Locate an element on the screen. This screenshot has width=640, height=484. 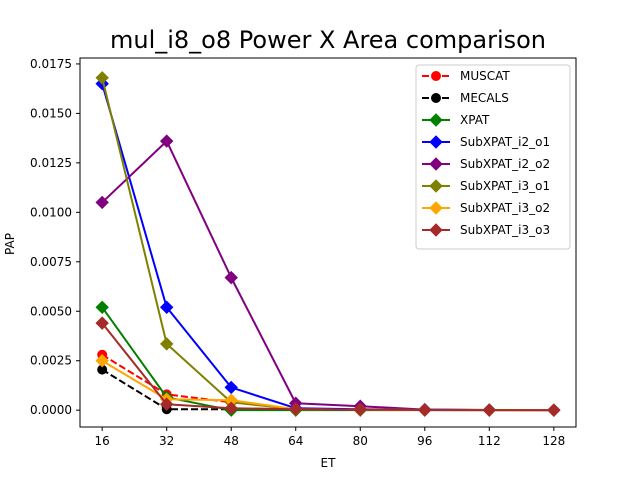
legend-label: SubXPAT_i3_o3 is located at coordinates (505, 230).